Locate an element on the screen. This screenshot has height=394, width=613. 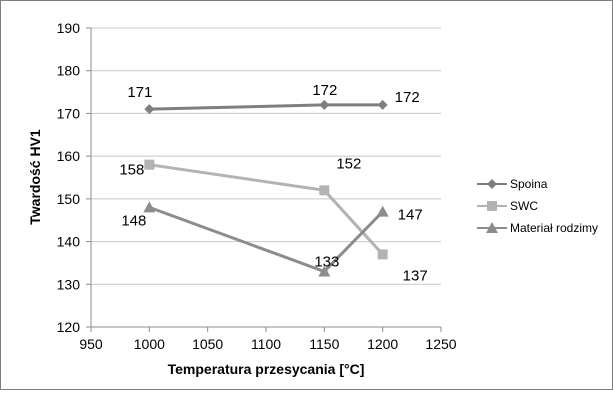
data-label: 147 is located at coordinates (410, 215).